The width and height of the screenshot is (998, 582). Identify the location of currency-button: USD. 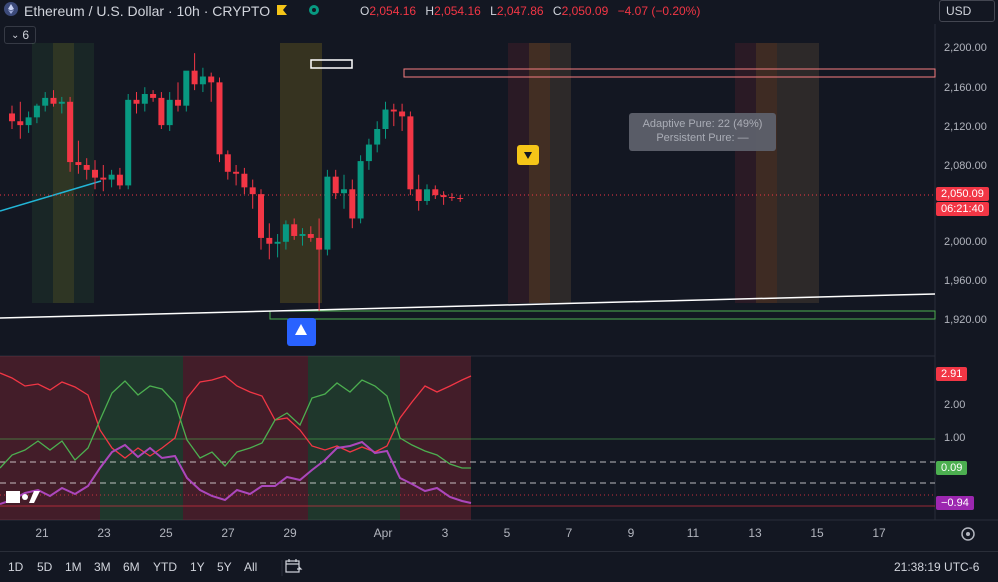
(967, 11).